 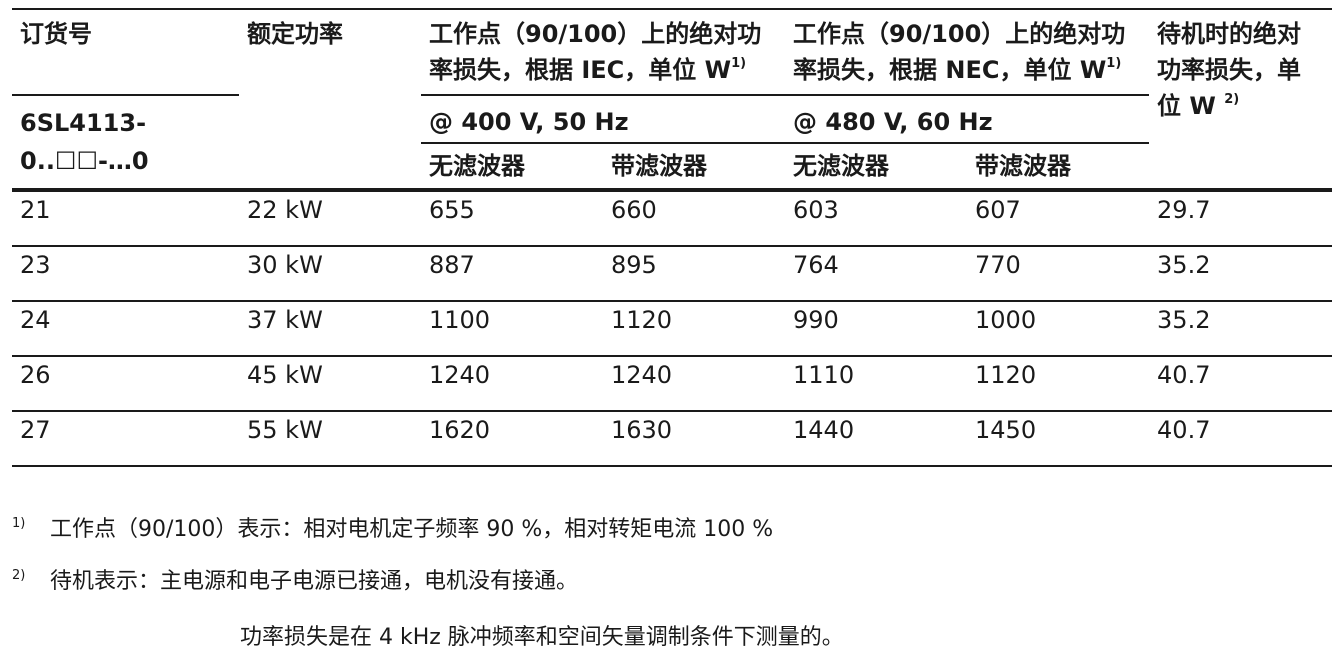 What do you see at coordinates (125, 143) in the screenshot?
I see `header-order-prefix: 6SL4113-0..☐☐-…0` at bounding box center [125, 143].